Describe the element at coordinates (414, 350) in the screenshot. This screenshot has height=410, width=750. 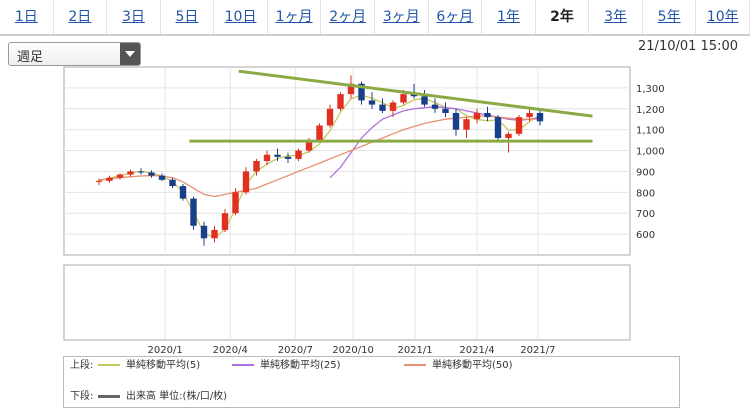
I see `x-tick-label: 2021/1` at that location.